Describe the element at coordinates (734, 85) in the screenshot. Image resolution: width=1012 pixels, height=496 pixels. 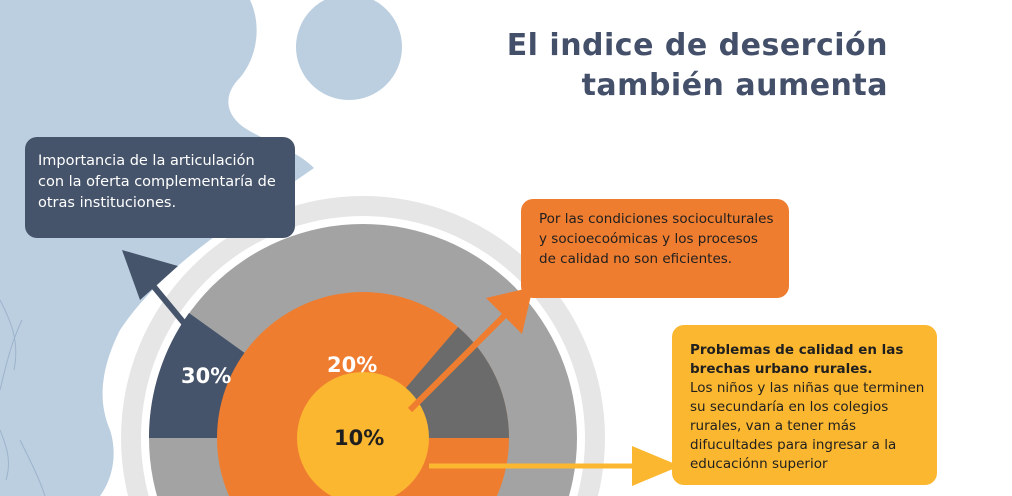
I see `title-line-2: también aumenta` at that location.